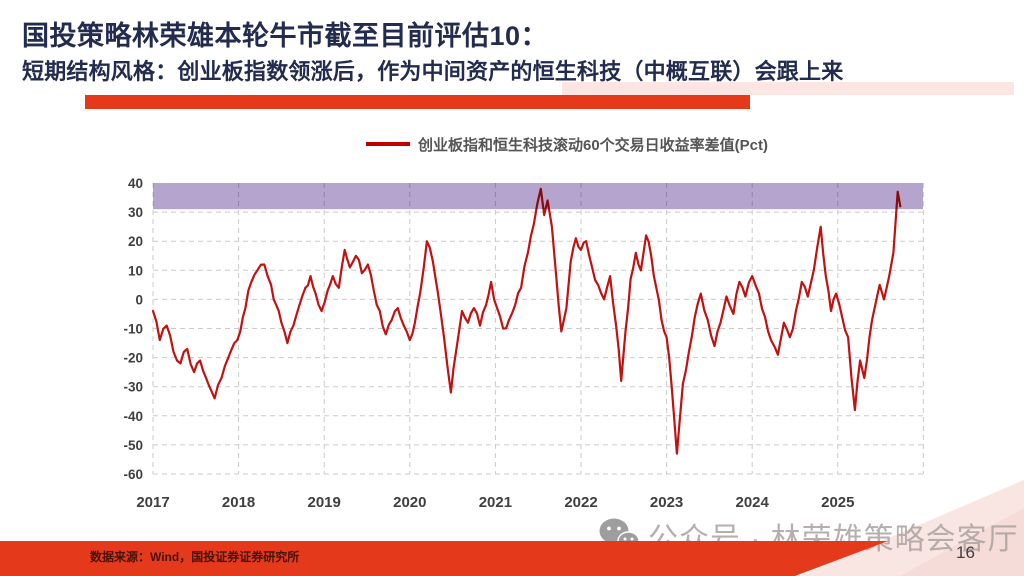  I want to click on svg-text: 40, so click(135, 183).